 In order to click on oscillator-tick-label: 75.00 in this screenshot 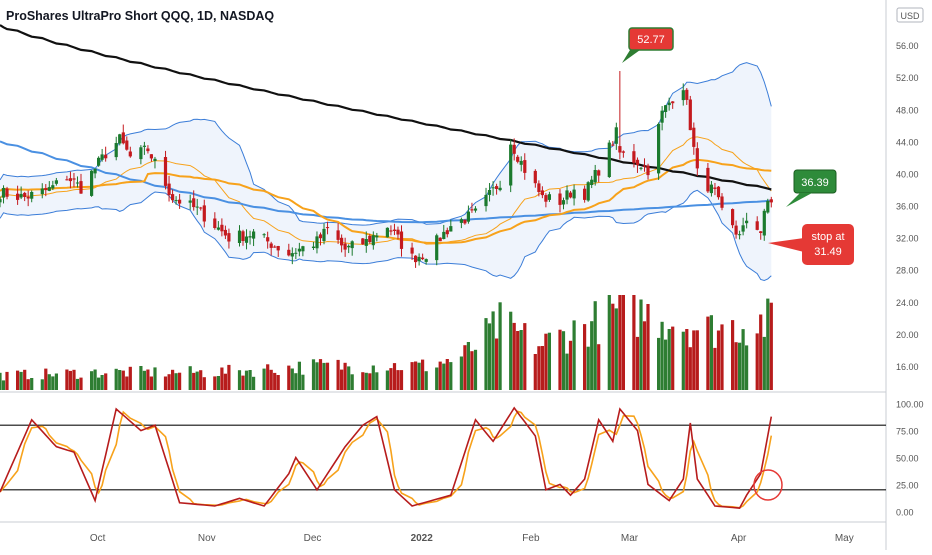, I will do `click(907, 432)`.